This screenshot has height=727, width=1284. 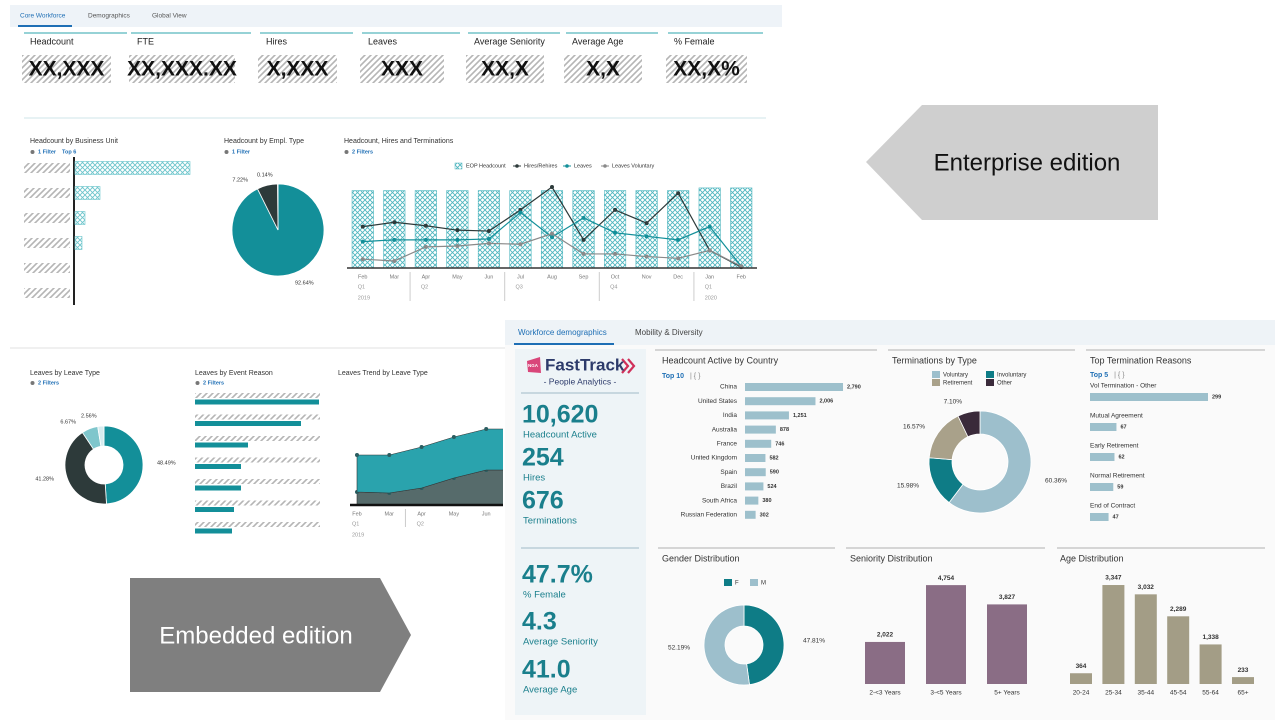 I want to click on value-label: 52.19%, so click(x=679, y=648).